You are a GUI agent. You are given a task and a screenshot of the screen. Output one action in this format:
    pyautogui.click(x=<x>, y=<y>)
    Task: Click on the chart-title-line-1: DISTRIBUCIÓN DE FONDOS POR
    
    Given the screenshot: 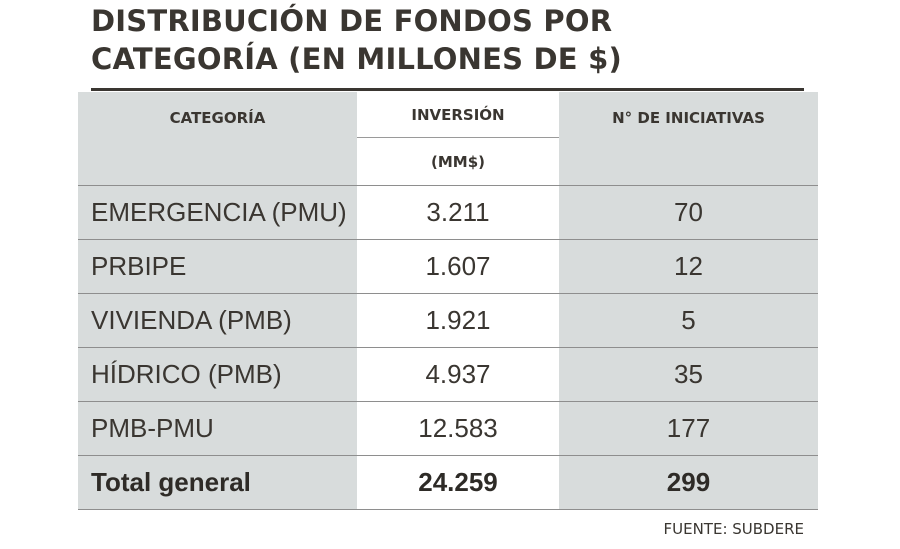 What is the action you would take?
    pyautogui.click(x=352, y=21)
    